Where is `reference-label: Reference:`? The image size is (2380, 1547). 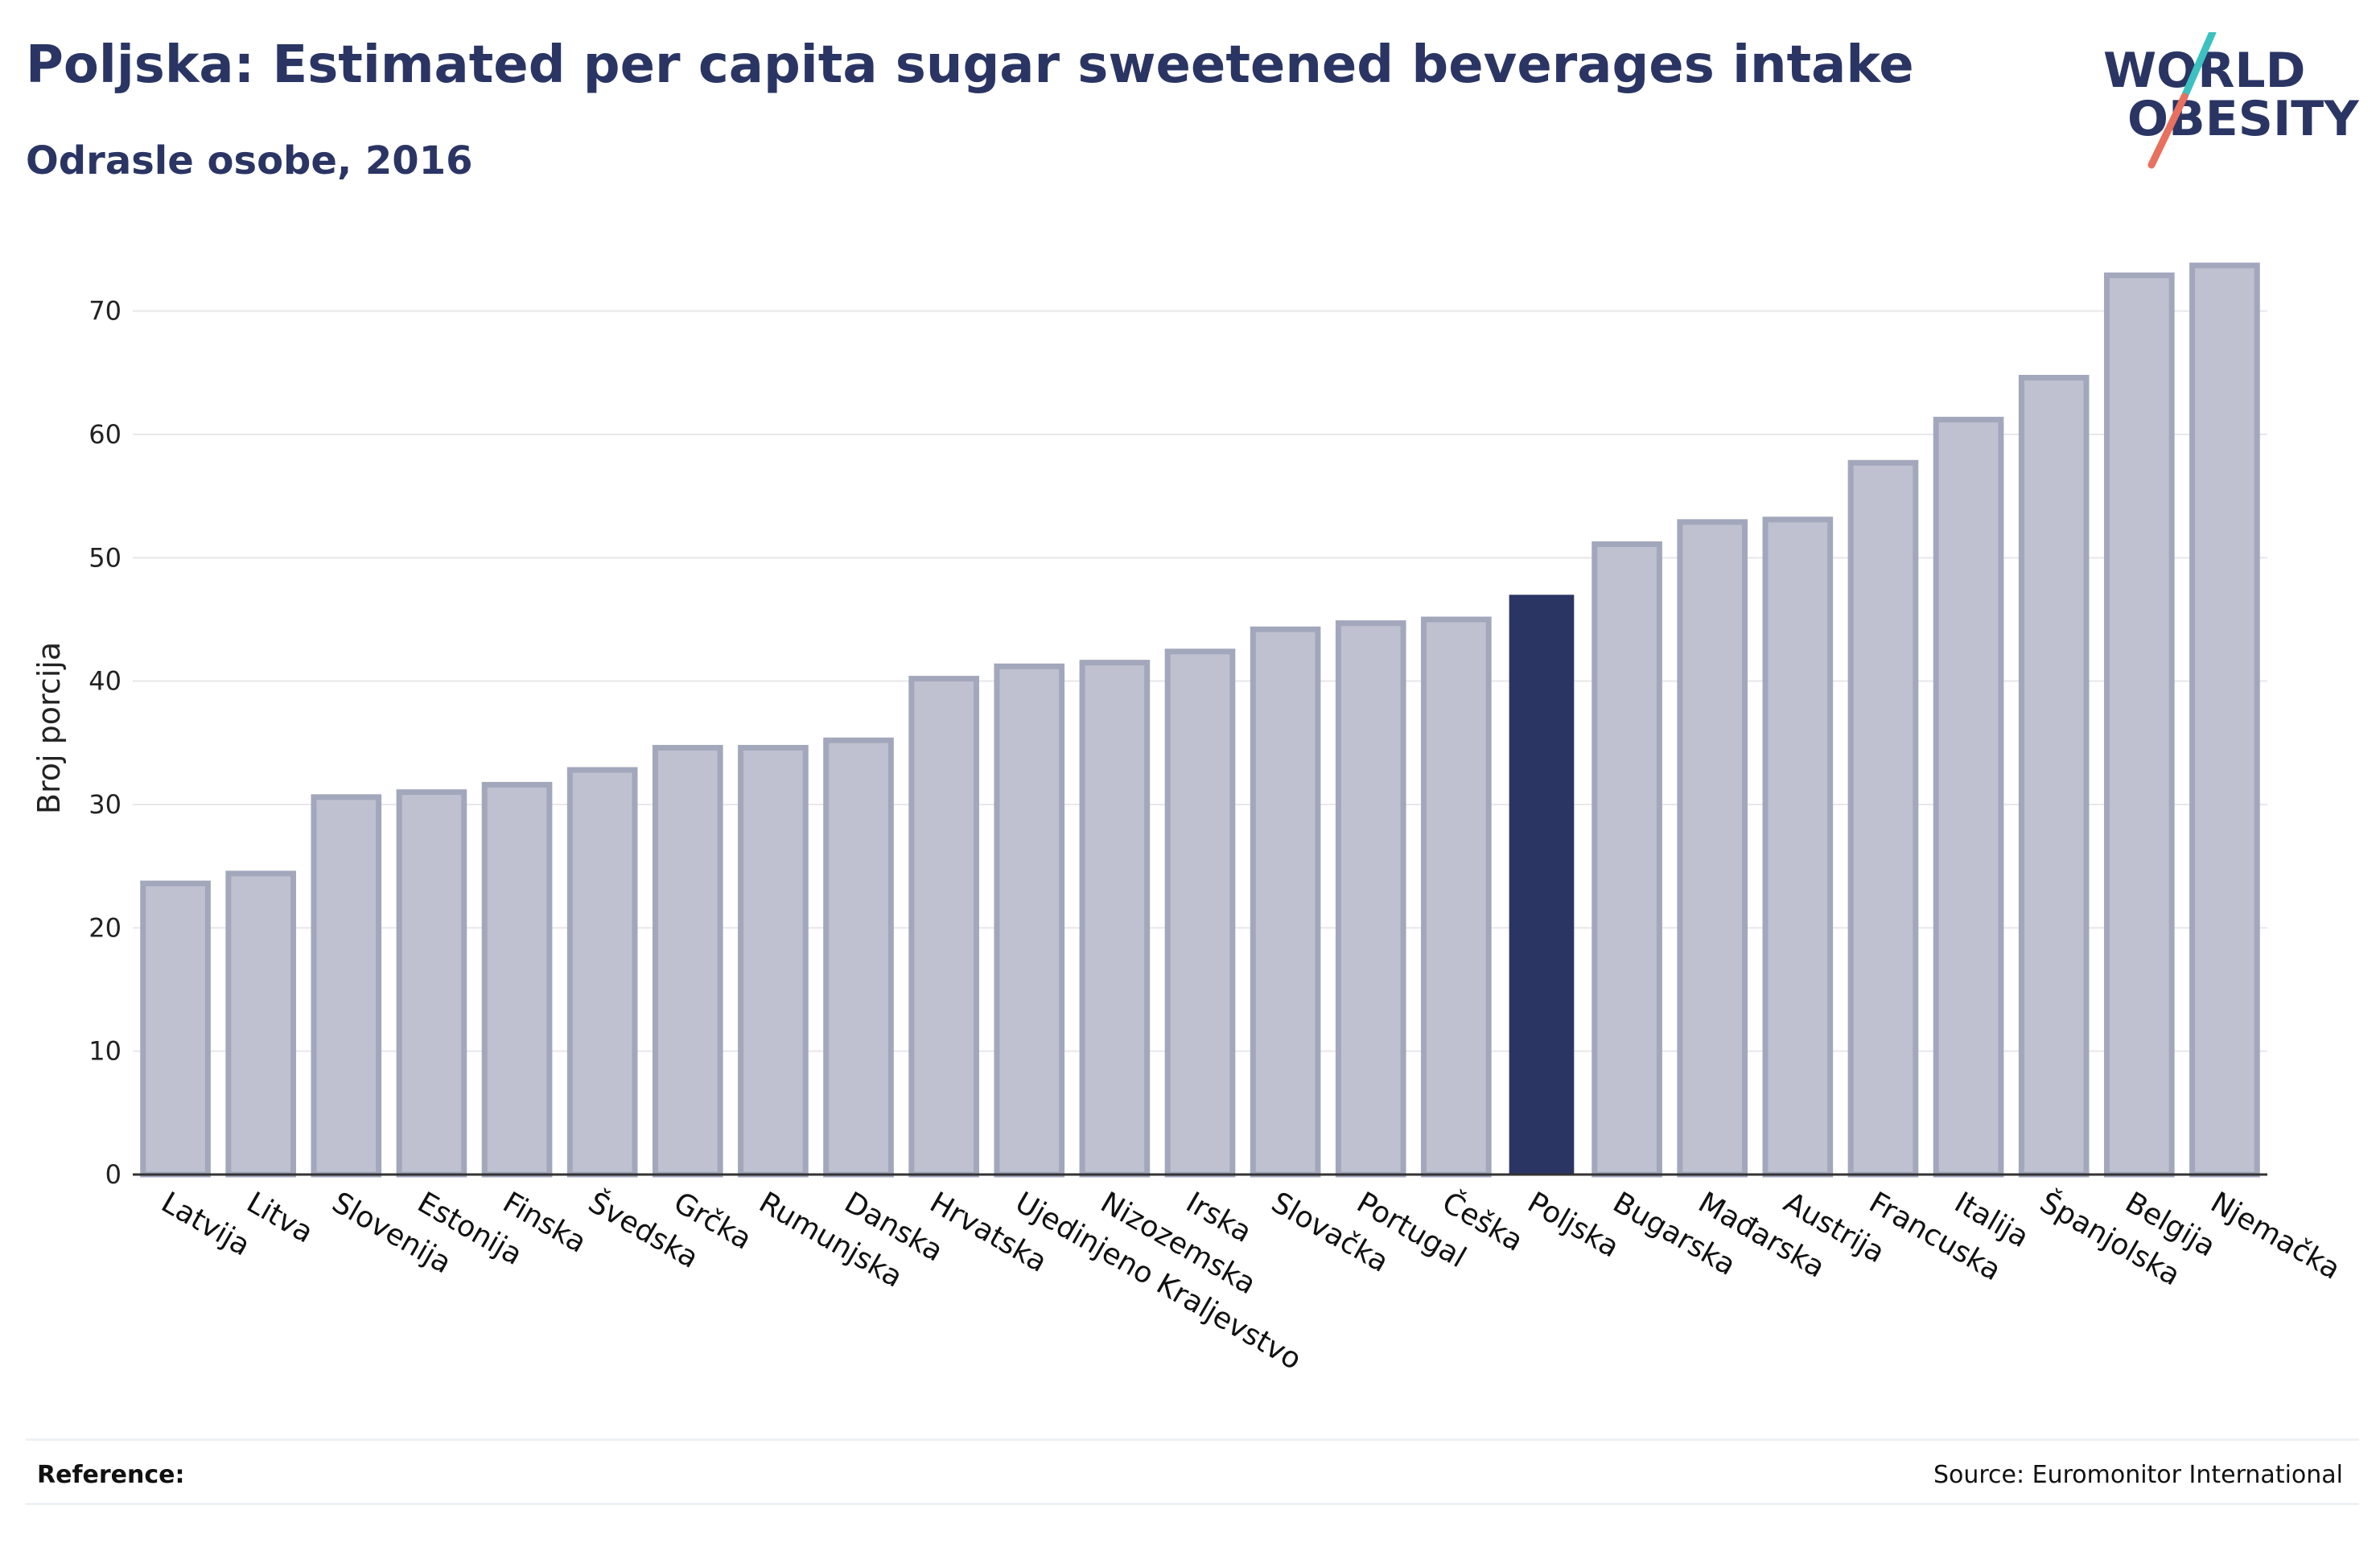
reference-label: Reference: is located at coordinates (111, 1475).